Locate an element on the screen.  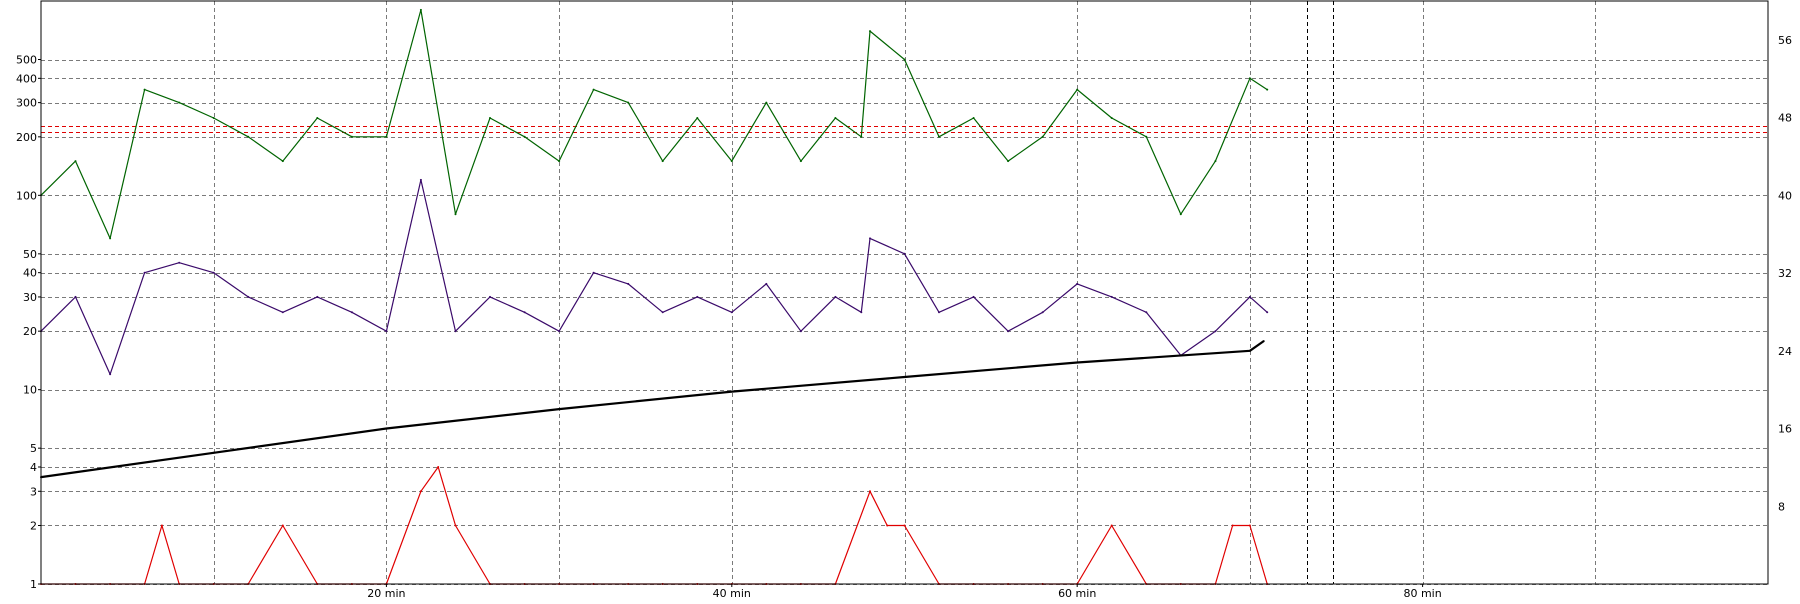
y-tick-label-right: 40 is located at coordinates (1785, 195).